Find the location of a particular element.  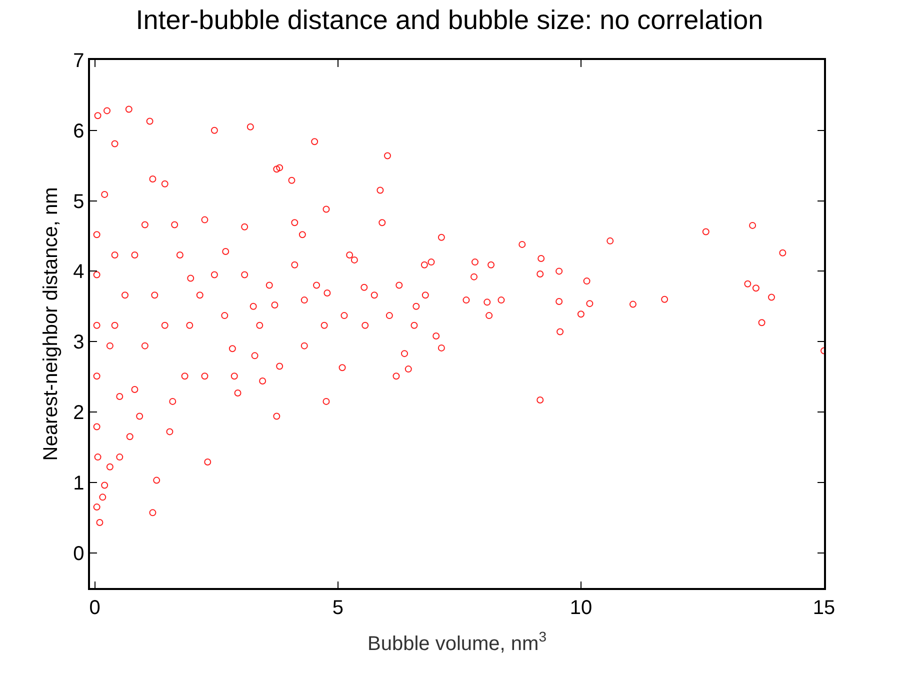

y-tick-label: 4 is located at coordinates (78, 272).